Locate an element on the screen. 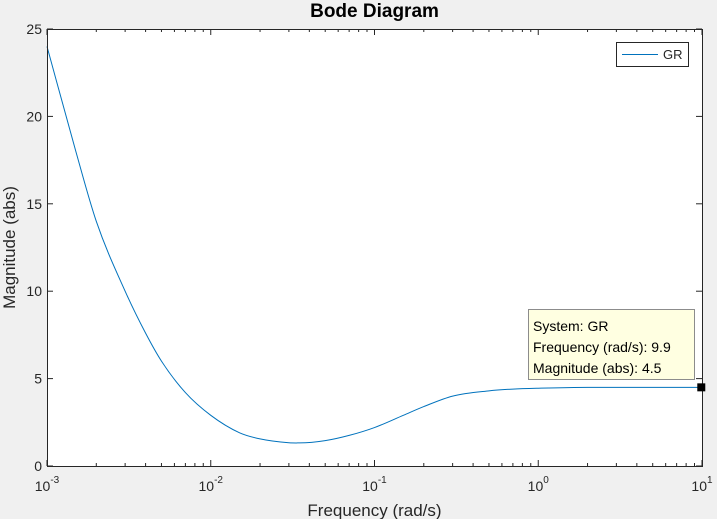  datatip-box is located at coordinates (611, 344).